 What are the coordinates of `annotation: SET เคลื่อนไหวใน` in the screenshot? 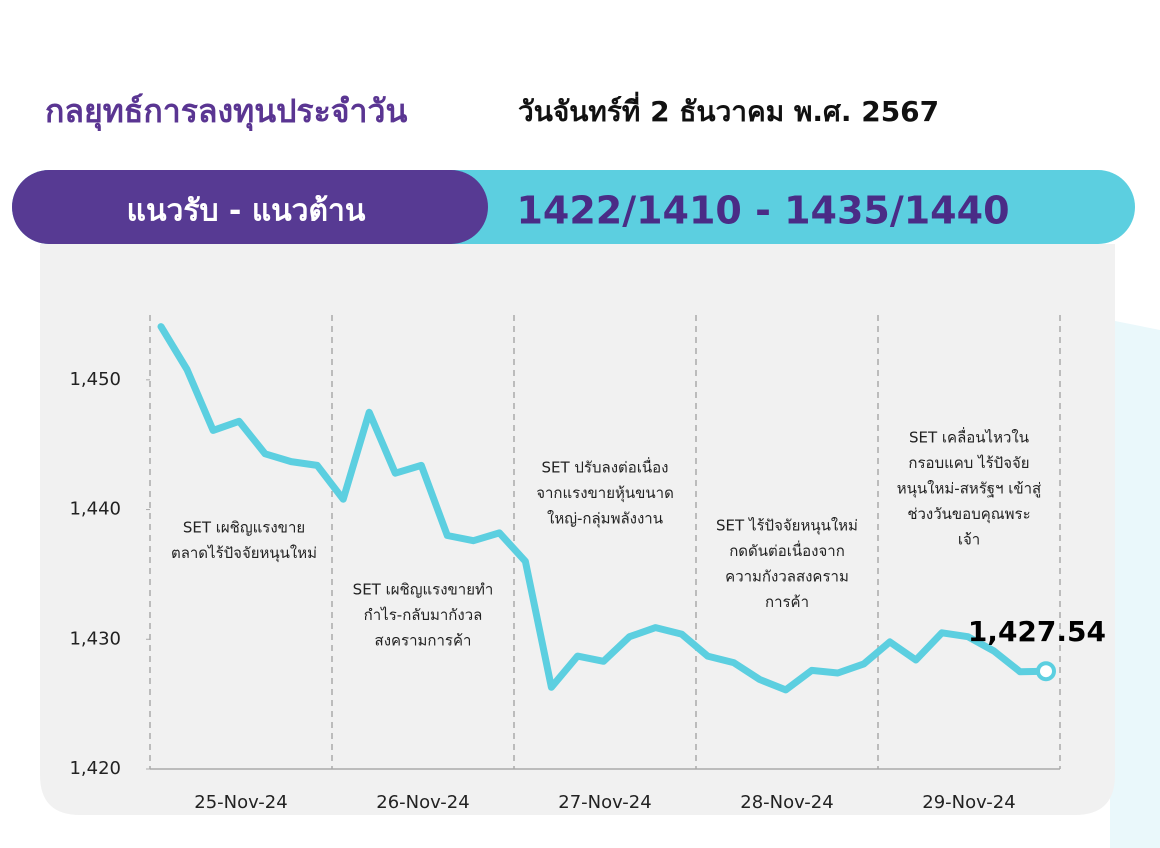 It's located at (969, 437).